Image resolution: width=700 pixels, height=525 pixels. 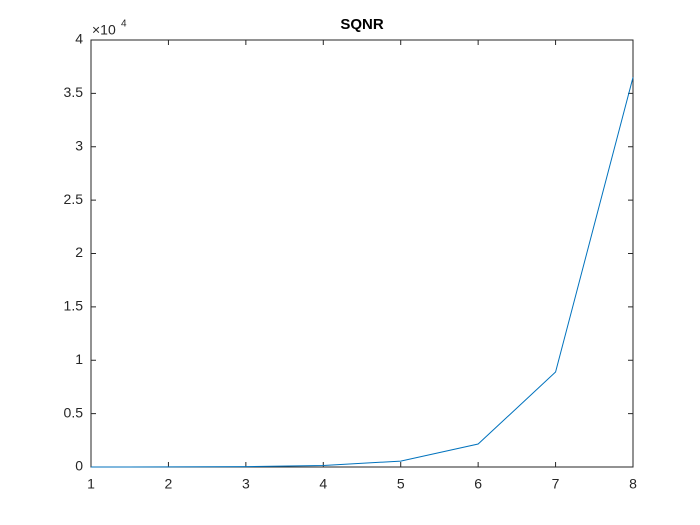 I want to click on x-tick-label: 6, so click(x=478, y=484).